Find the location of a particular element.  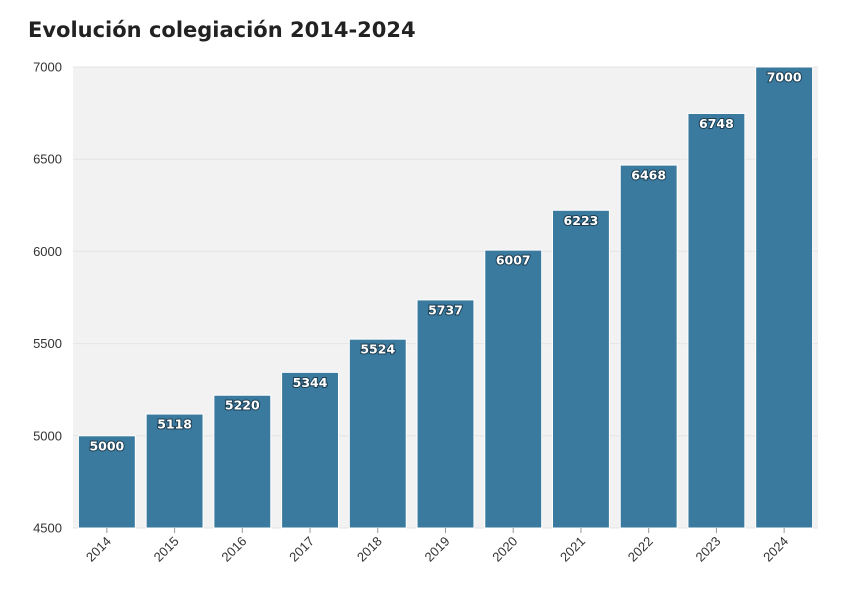

data-label-2021: 6223 is located at coordinates (581, 220).